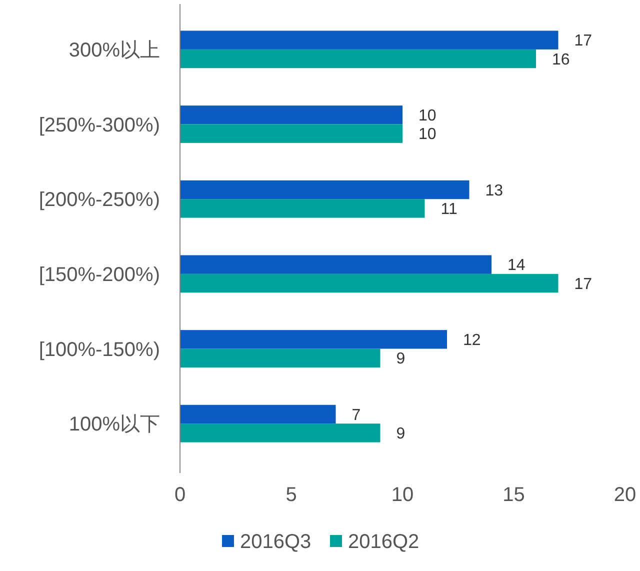  Describe the element at coordinates (114, 425) in the screenshot. I see `y-tick-label: 100%以下` at that location.